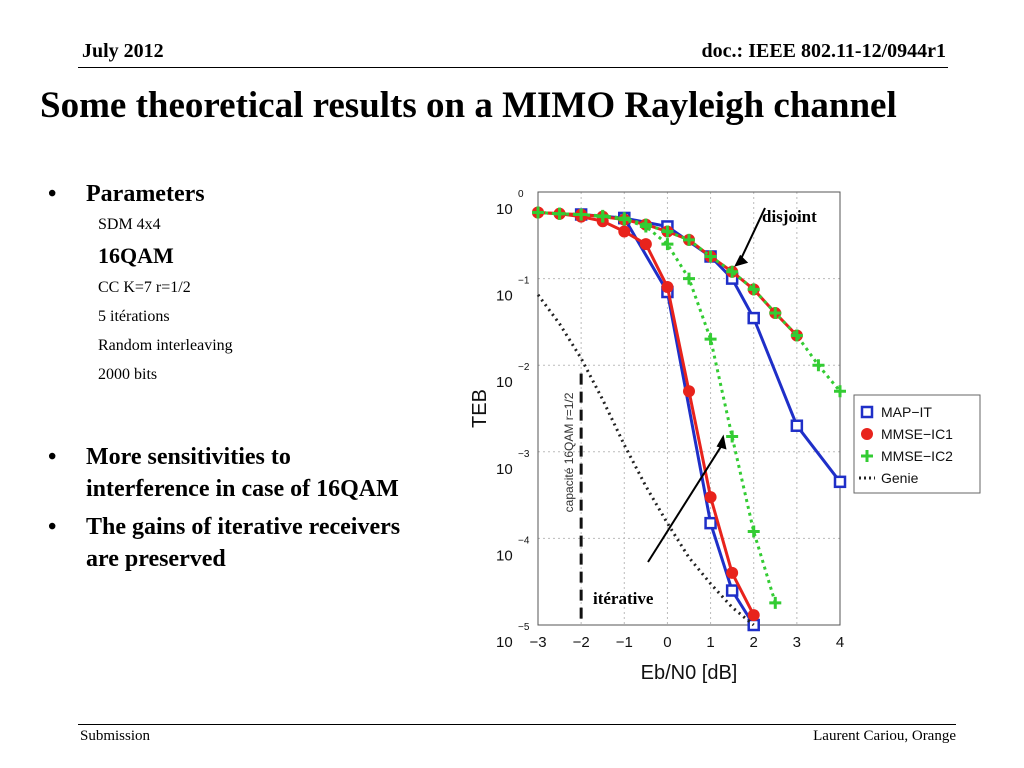 Image resolution: width=1024 pixels, height=768 pixels. Describe the element at coordinates (569, 452) in the screenshot. I see `capacity-label: capacité 16QAM r=1/2` at that location.